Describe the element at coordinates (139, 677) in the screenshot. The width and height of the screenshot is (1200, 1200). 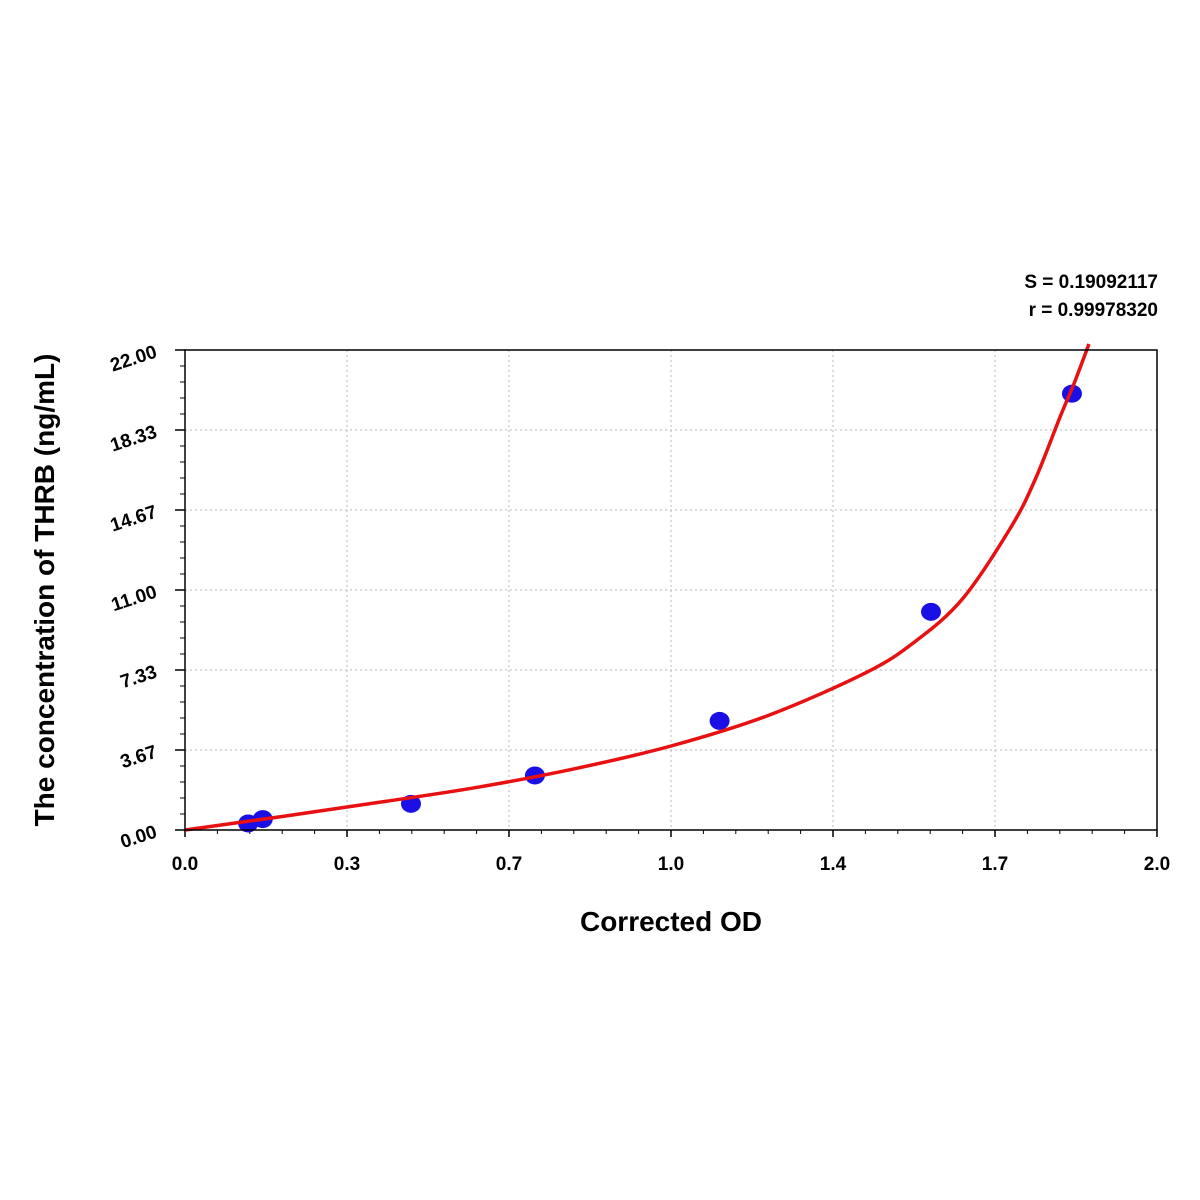
I see `y-tick-label: 7.33` at that location.